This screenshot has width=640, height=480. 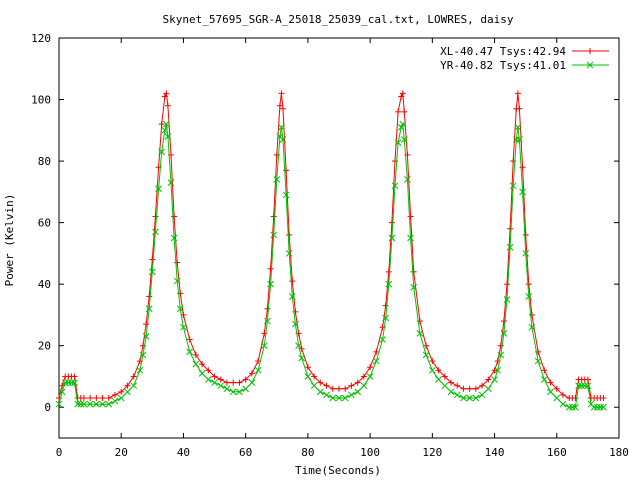 I want to click on legend-label: YR-40.82 Tsys:41.01, so click(x=503, y=65).